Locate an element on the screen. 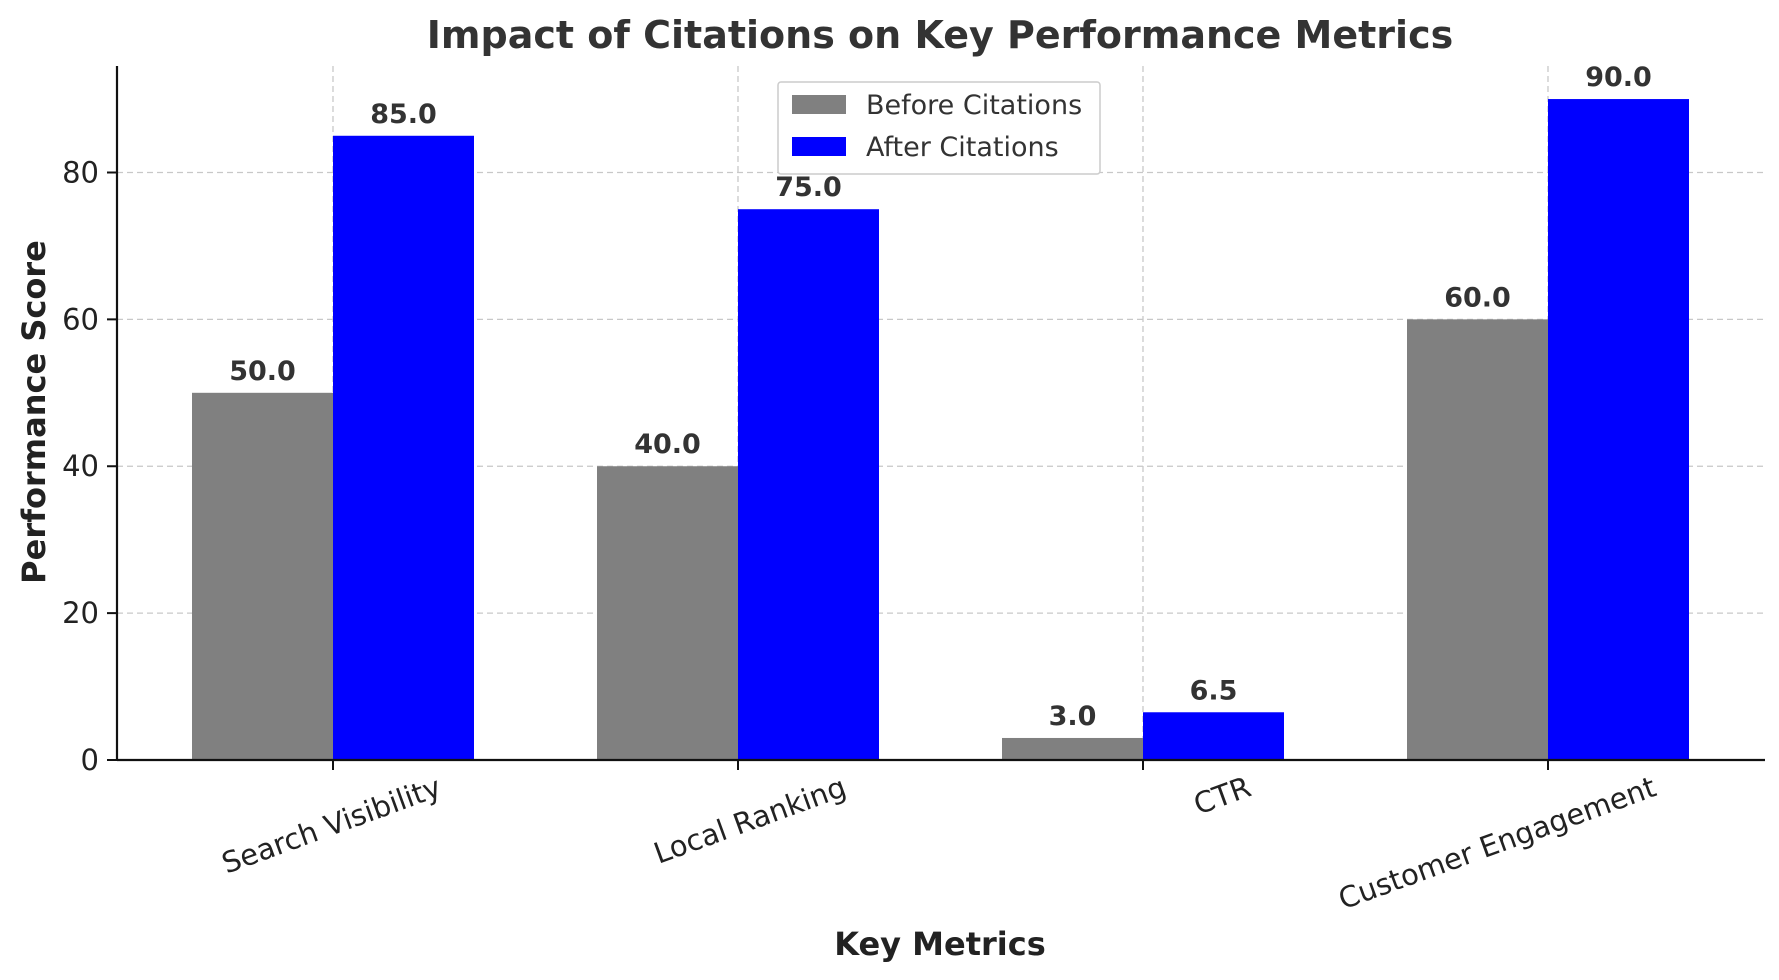 The height and width of the screenshot is (980, 1779). legend-swatch-before is located at coordinates (819, 104).